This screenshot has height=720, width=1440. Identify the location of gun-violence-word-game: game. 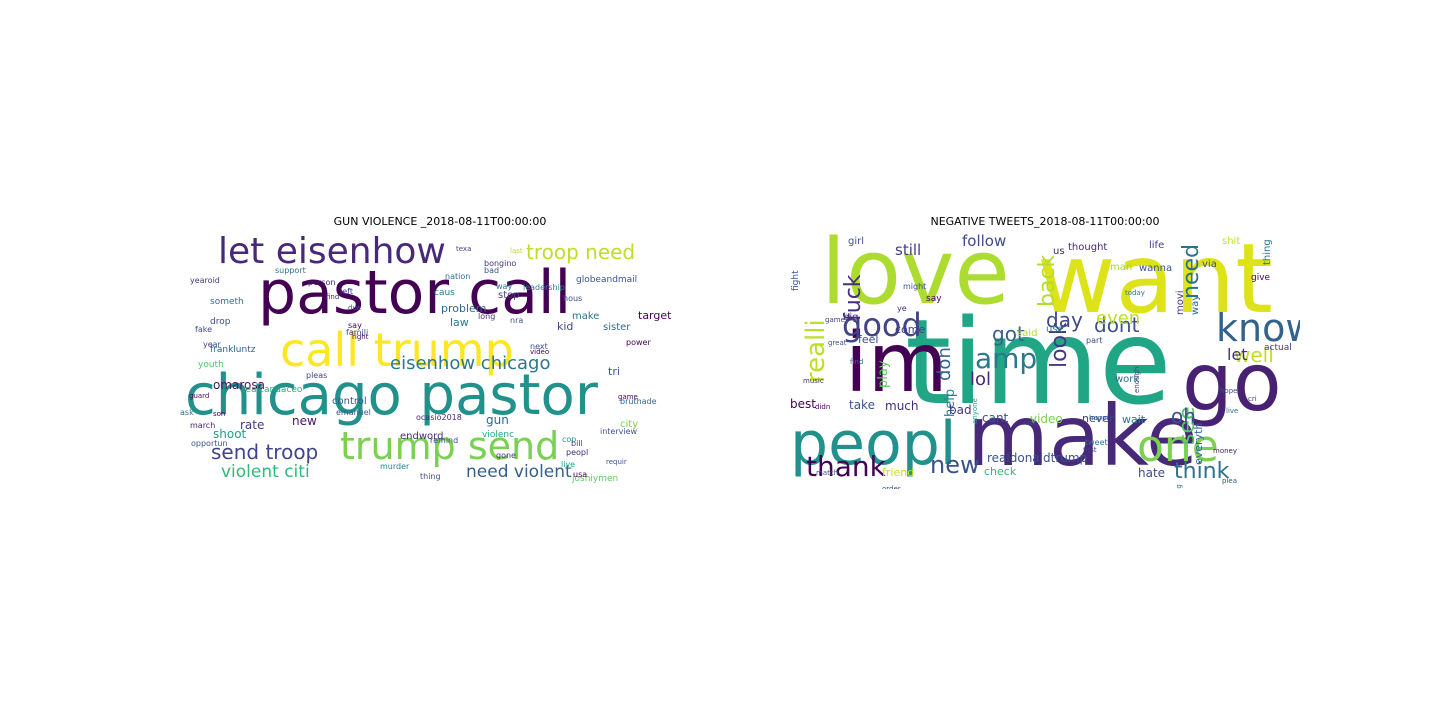
(628, 397).